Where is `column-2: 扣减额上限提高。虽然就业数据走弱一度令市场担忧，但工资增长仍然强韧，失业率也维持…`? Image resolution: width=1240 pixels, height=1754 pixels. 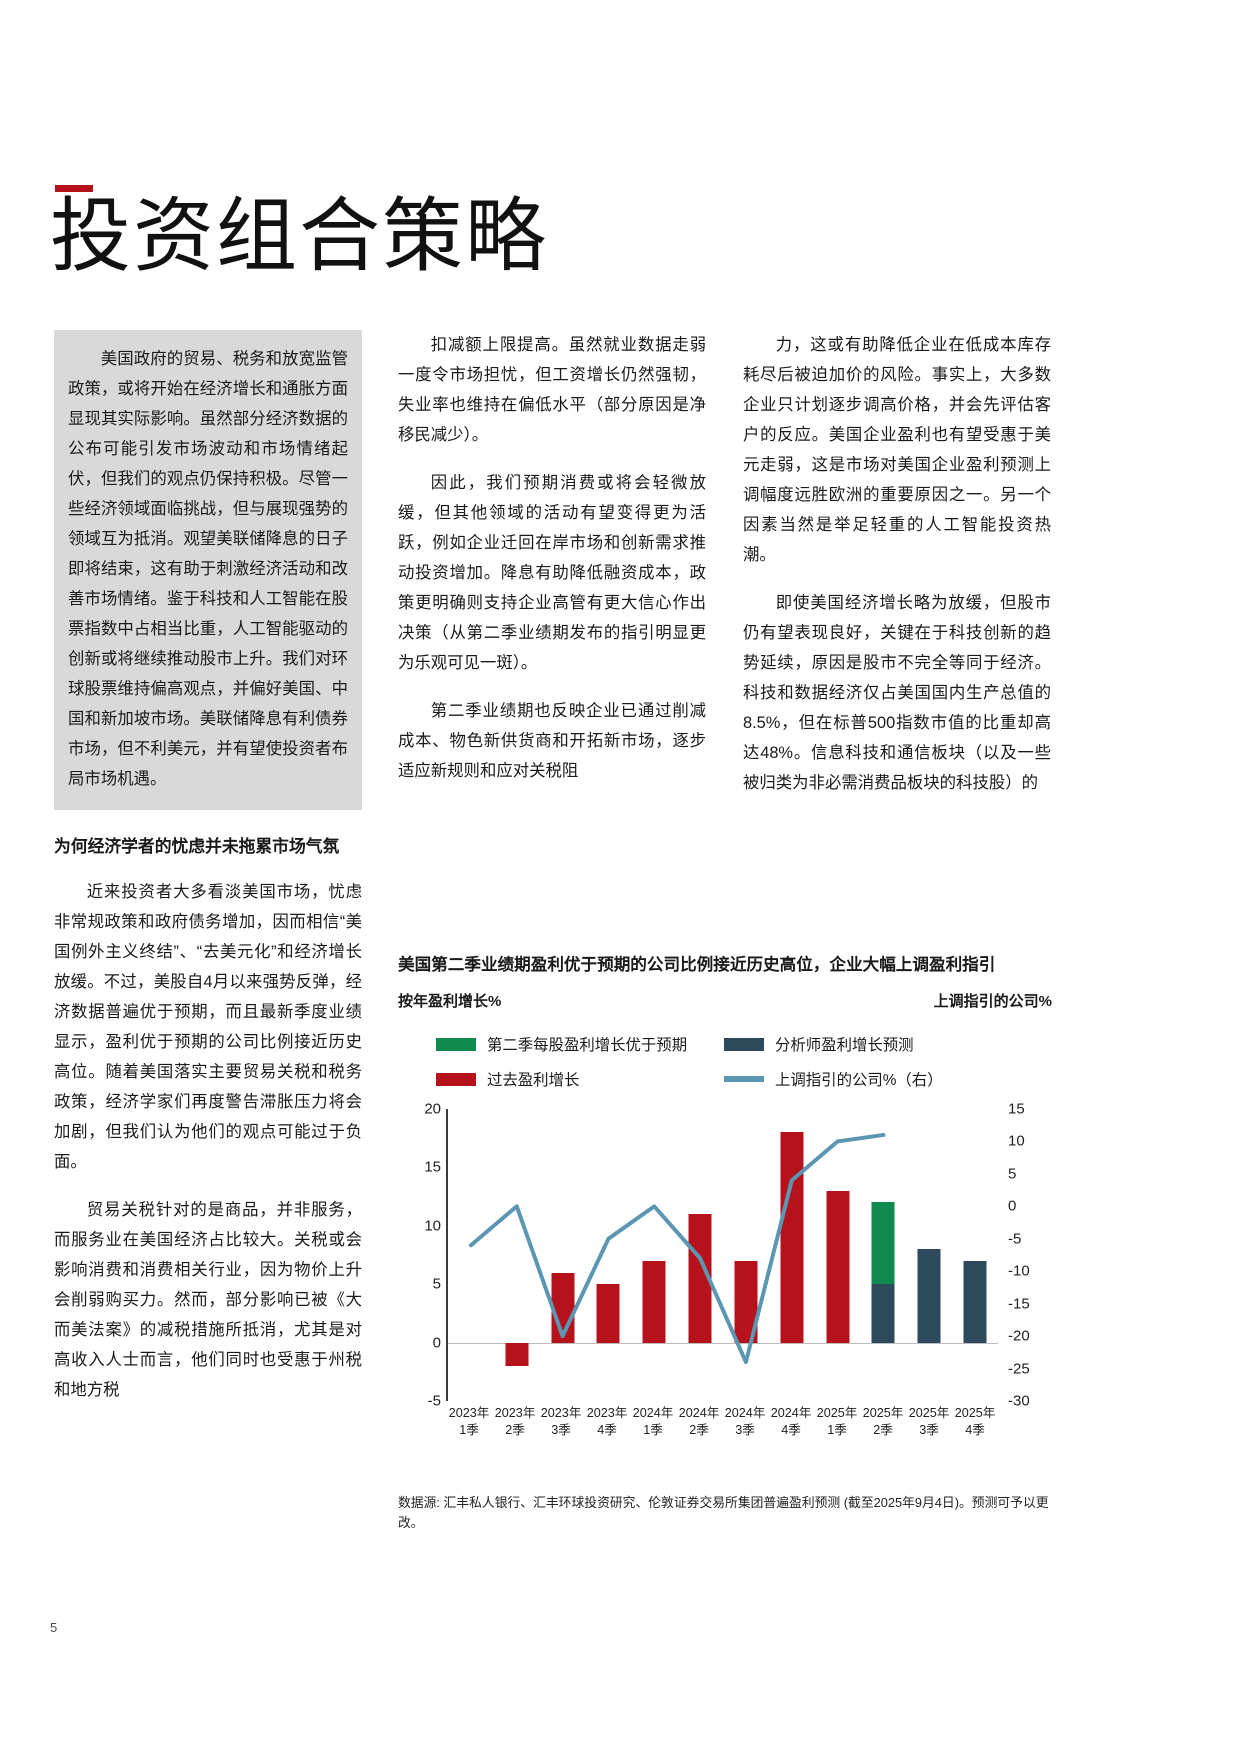 column-2: 扣减额上限提高。虽然就业数据走弱一度令市场担忧，但工资增长仍然强韧，失业率也维持… is located at coordinates (552, 567).